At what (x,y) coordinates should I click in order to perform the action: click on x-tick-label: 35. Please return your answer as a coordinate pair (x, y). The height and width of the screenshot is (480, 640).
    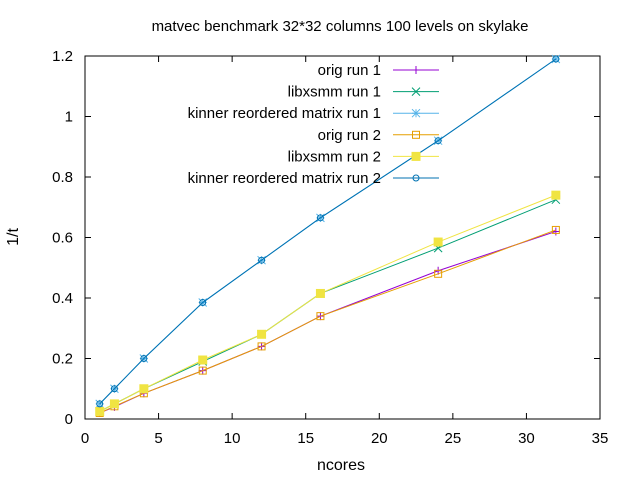
    Looking at the image, I should click on (600, 438).